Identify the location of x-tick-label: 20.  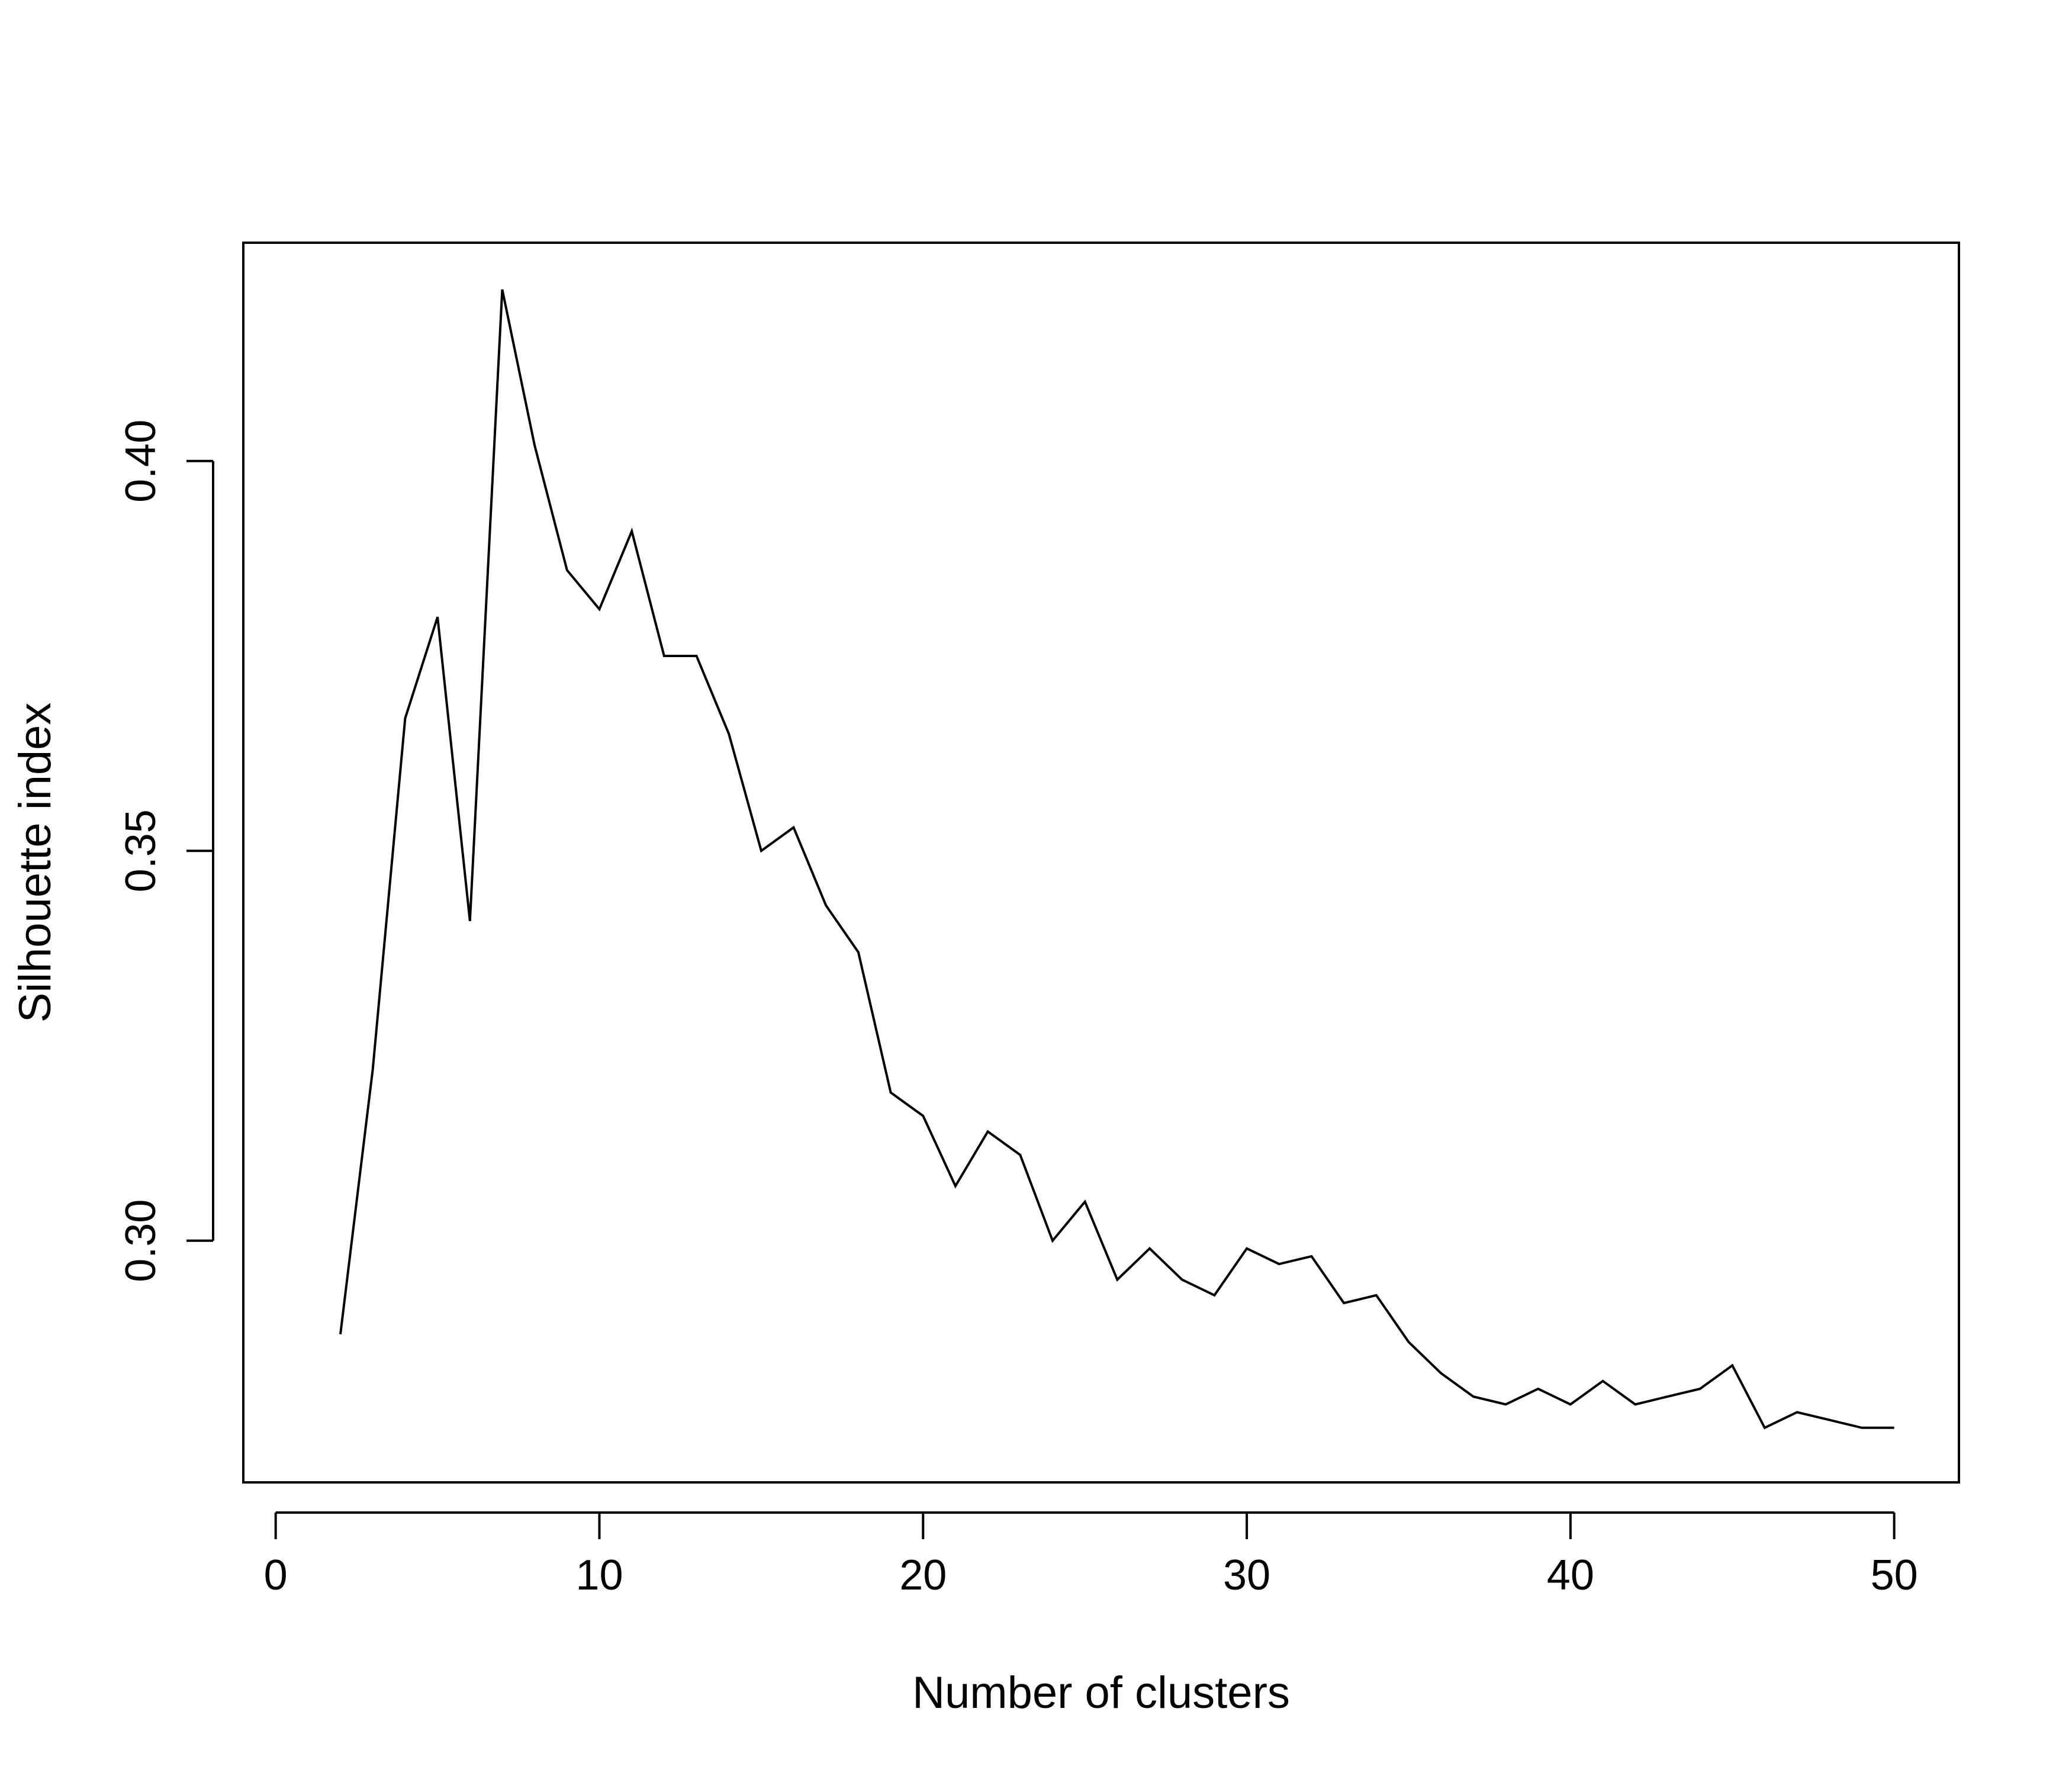
(923, 1575).